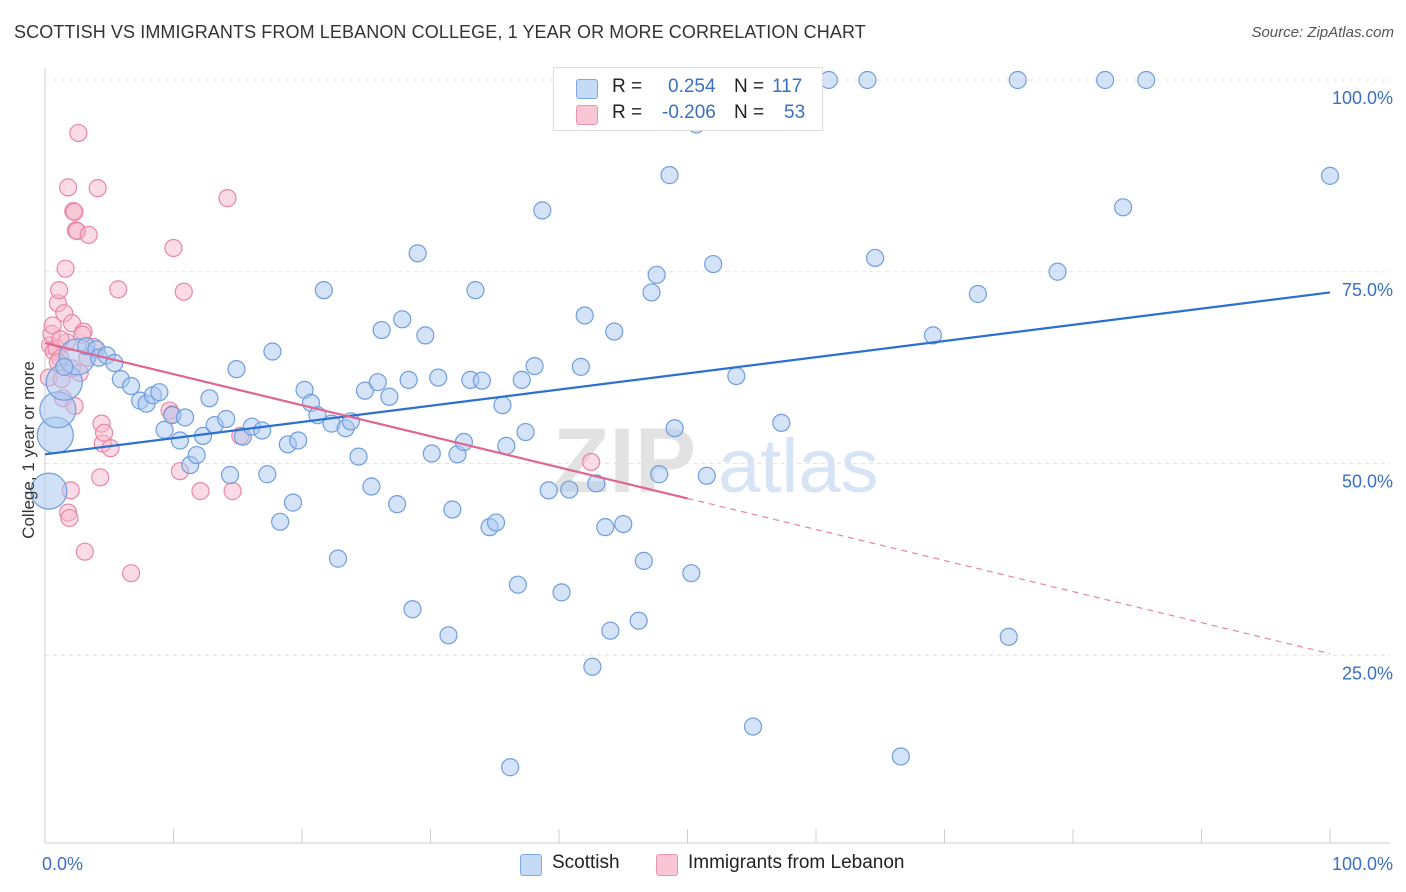 The height and width of the screenshot is (892, 1406). Describe the element at coordinates (1362, 864) in the screenshot. I see `x-tick-label: 100.0%` at that location.